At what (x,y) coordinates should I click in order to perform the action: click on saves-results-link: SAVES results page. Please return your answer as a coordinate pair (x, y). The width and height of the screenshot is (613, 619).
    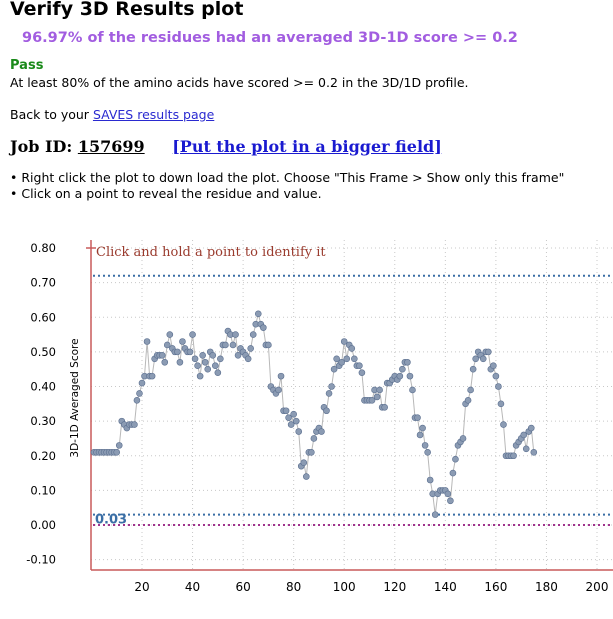
    Looking at the image, I should click on (153, 114).